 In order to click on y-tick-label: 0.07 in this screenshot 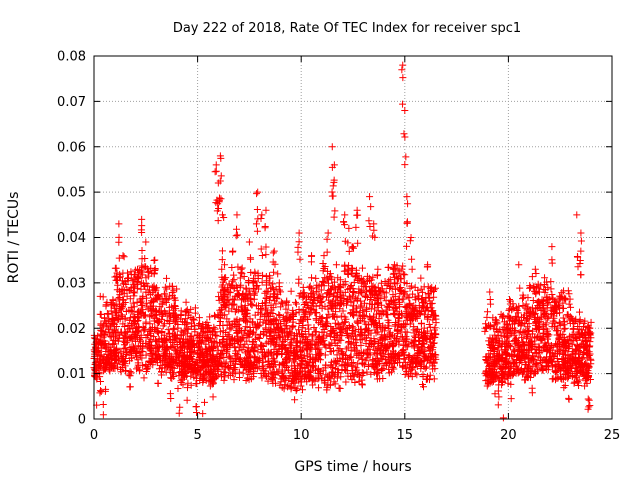, I will do `click(71, 102)`.